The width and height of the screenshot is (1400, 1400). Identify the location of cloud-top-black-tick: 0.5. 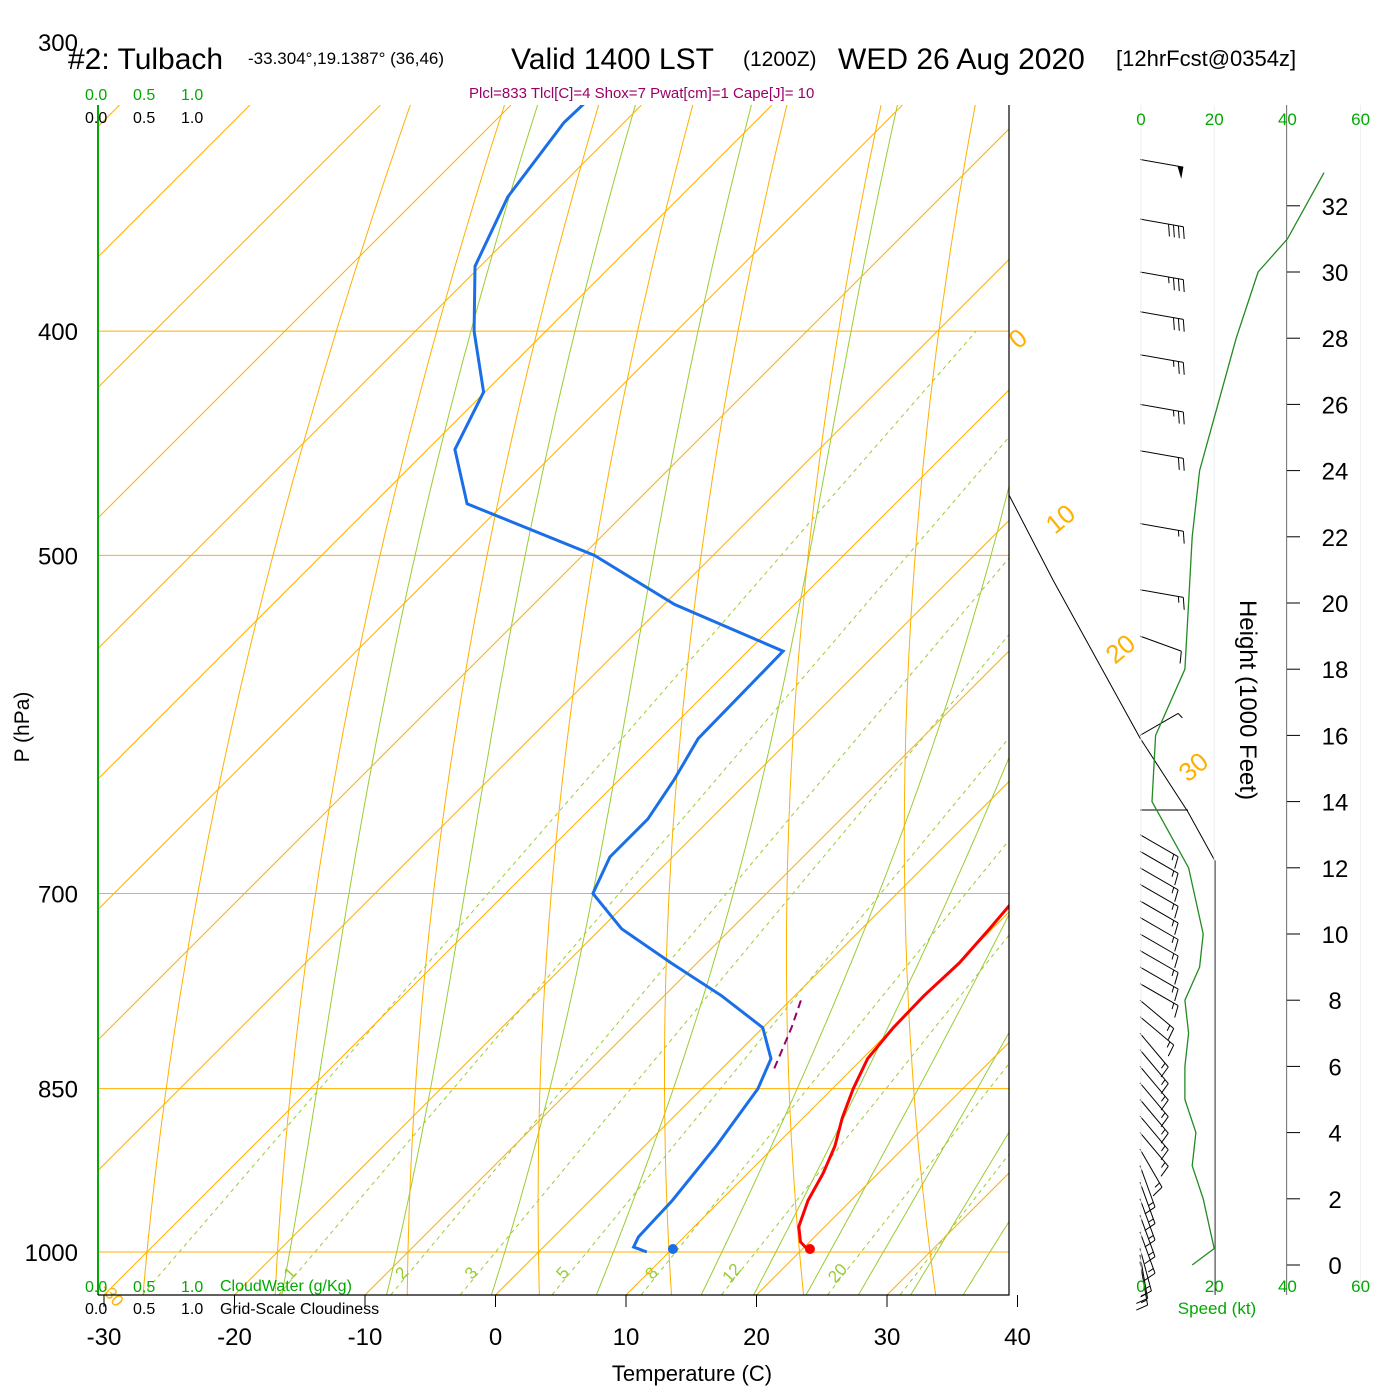
(144, 118).